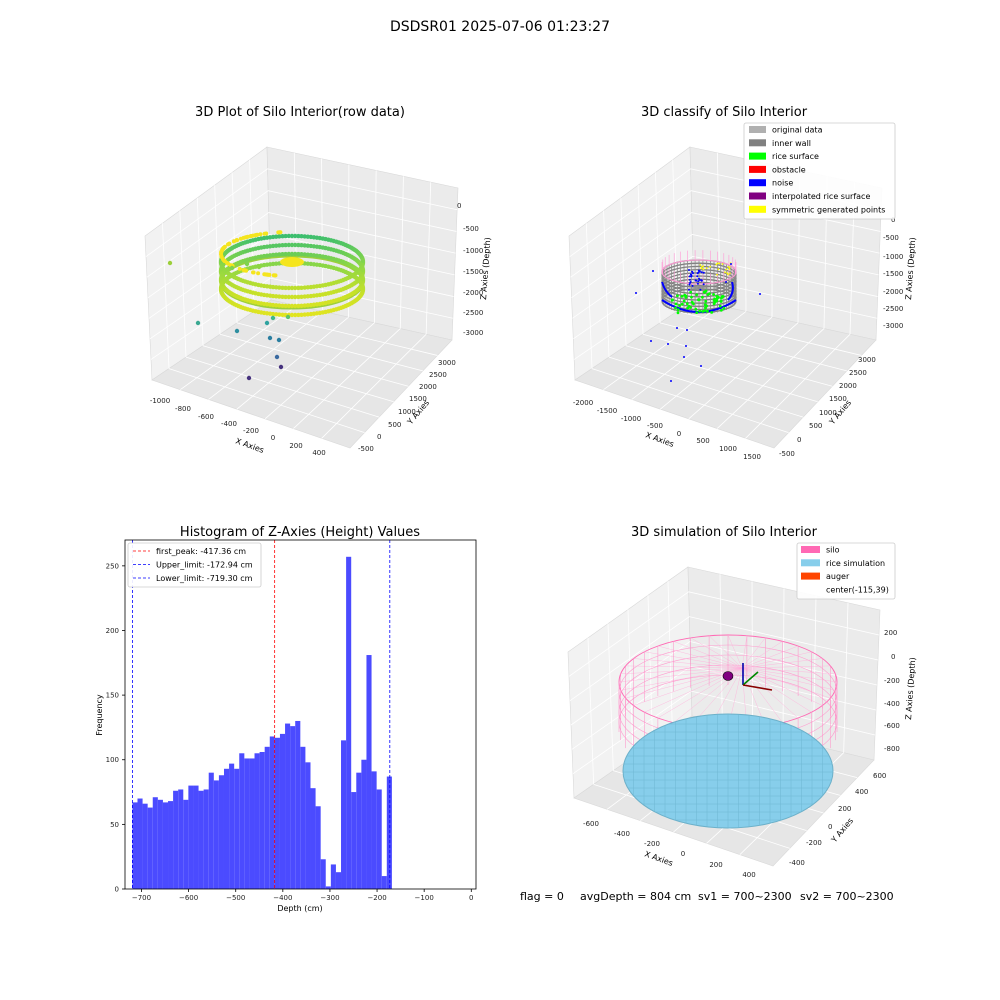 The image size is (1000, 1000). I want to click on raw-ytick: 2500, so click(438, 375).